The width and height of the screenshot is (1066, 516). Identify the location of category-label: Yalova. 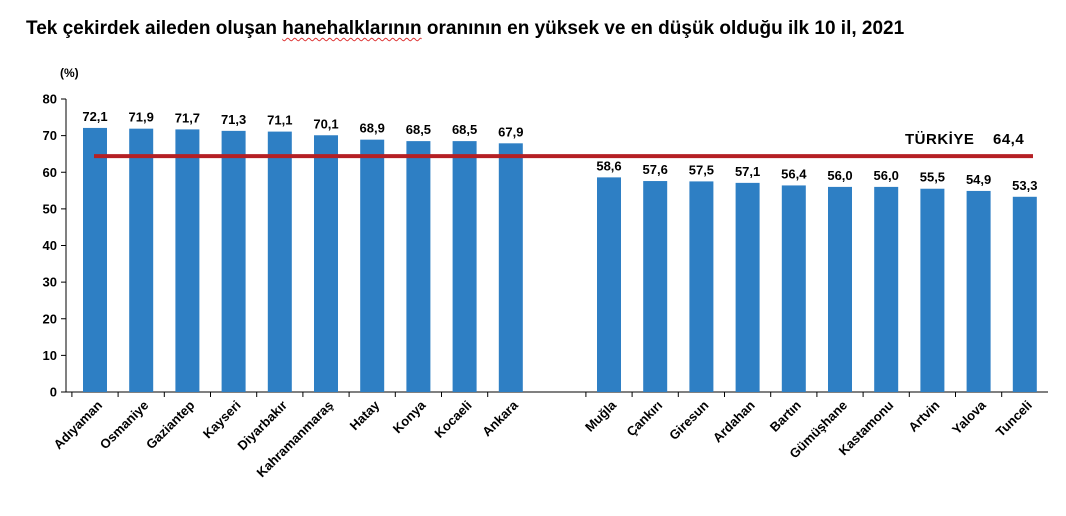
(969, 417).